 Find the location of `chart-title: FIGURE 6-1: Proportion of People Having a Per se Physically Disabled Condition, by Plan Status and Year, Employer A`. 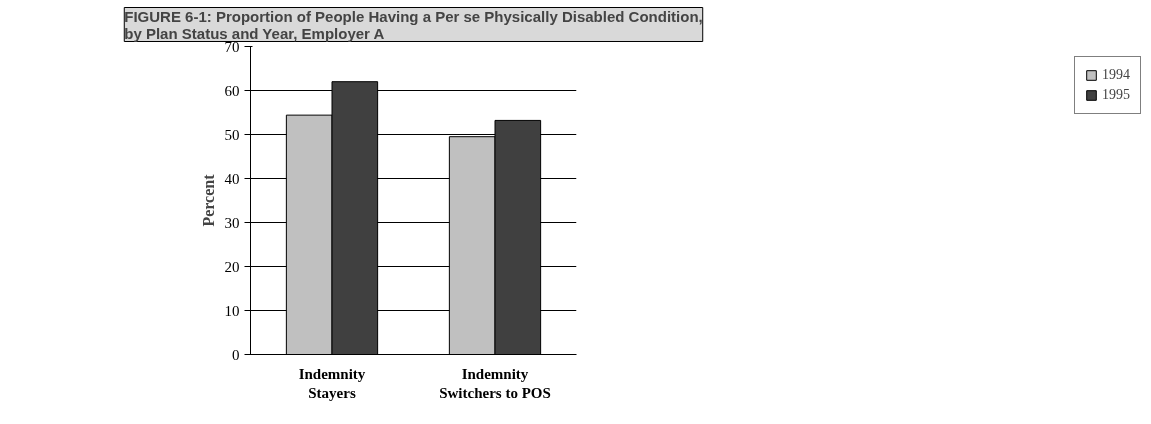

chart-title: FIGURE 6-1: Proportion of People Having a Per se Physically Disabled Condition, by Plan Status and Year, Employer A is located at coordinates (413, 24).